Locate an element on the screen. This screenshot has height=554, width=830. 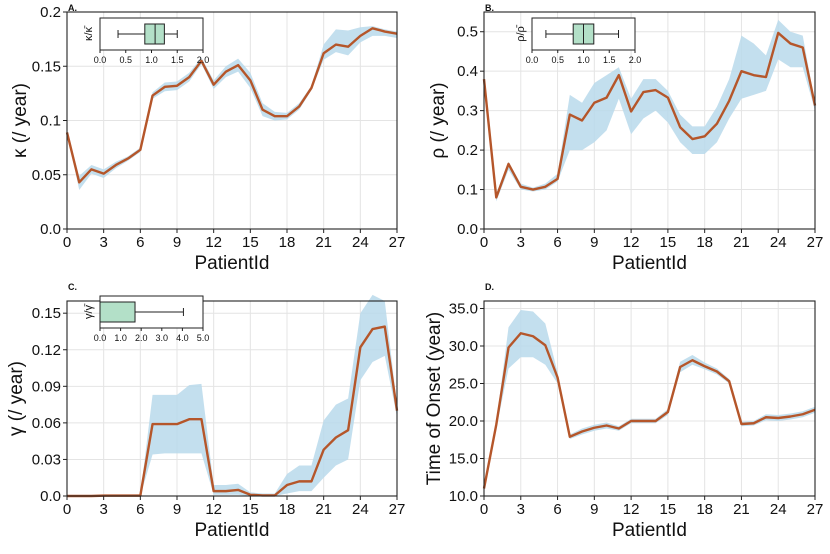
y-tick-label: 15.0 is located at coordinates (463, 459).